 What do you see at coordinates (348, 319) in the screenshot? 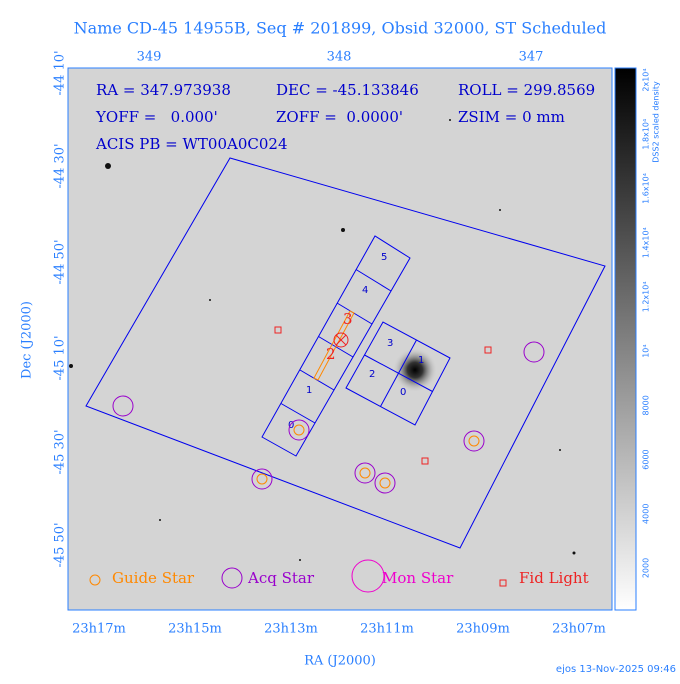
I see `marker-label: 3` at bounding box center [348, 319].